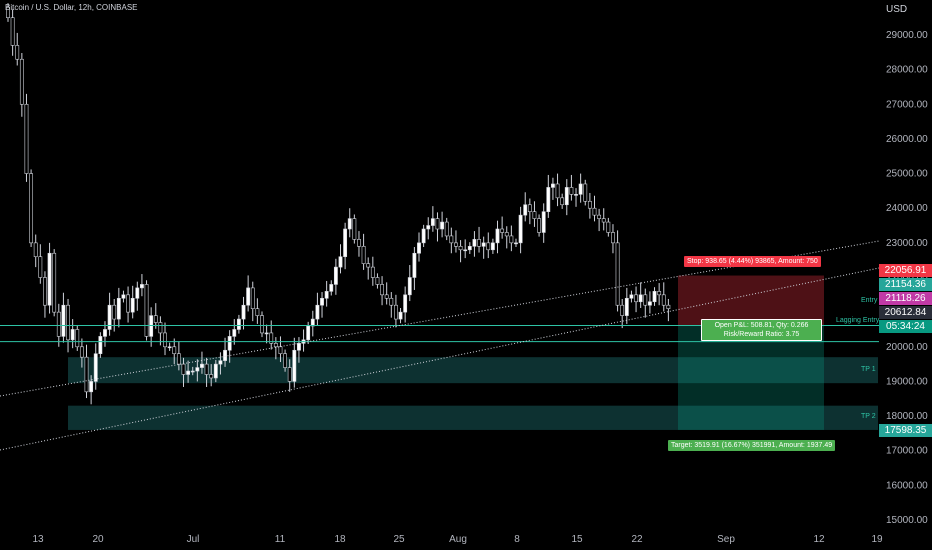  Describe the element at coordinates (905, 270) in the screenshot. I see `stop-price-tag: 22056.91` at that location.